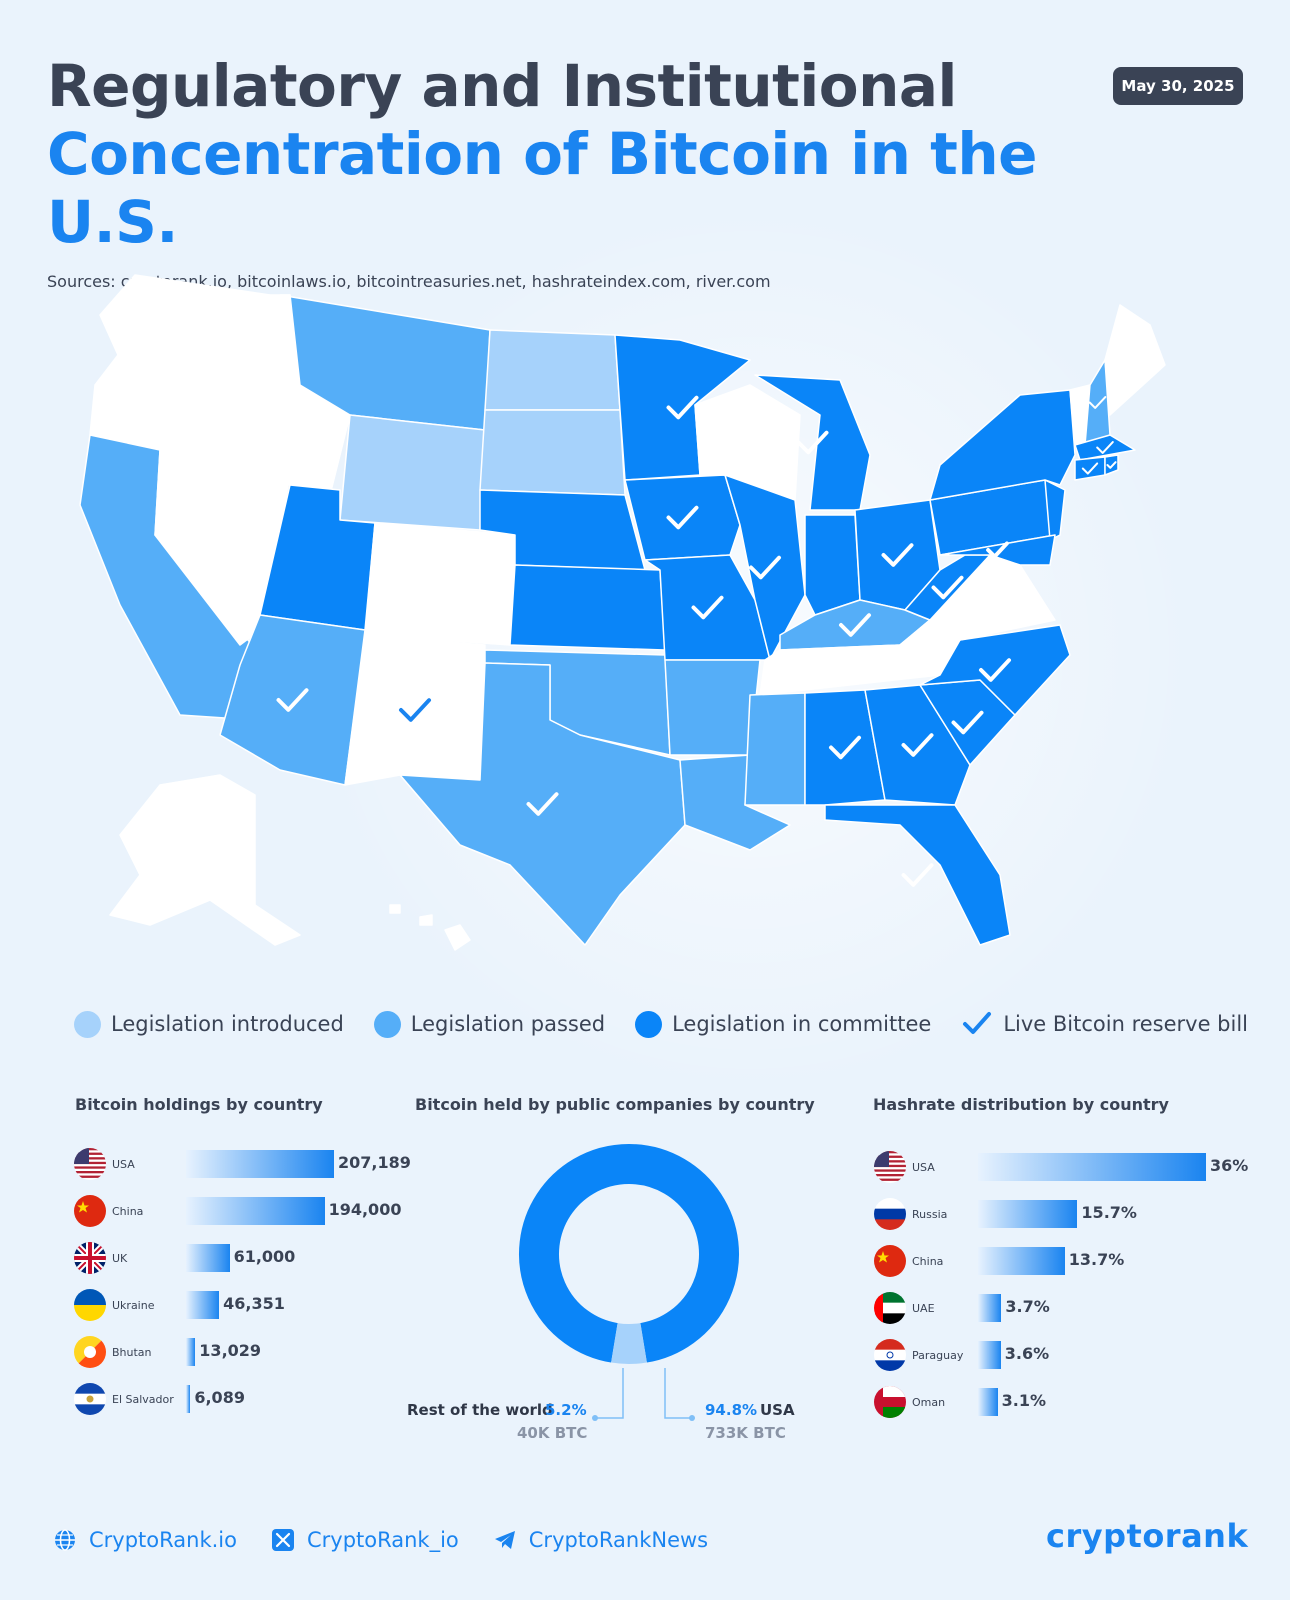  Describe the element at coordinates (244, 1305) in the screenshot. I see `bar-row: Ukraine 46,351` at that location.